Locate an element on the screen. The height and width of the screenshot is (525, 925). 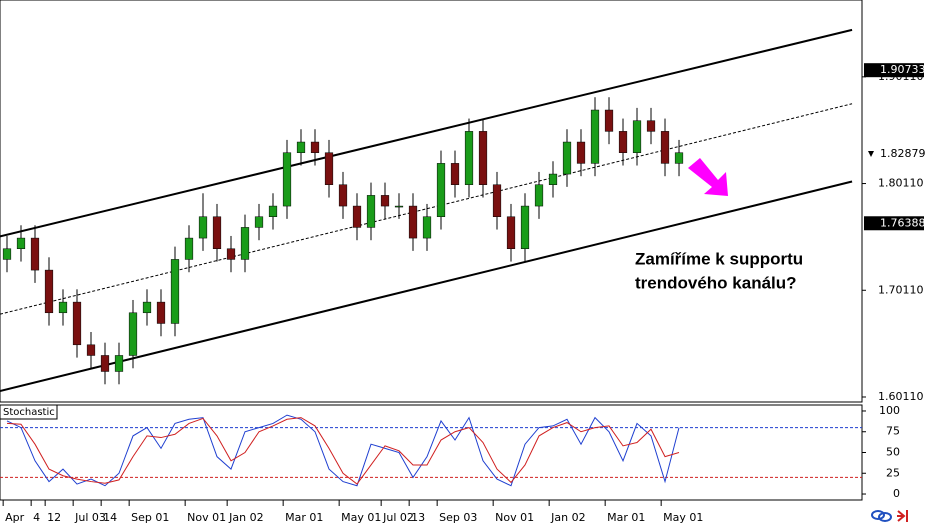
bid-label: 1.82879 is located at coordinates (902, 153).